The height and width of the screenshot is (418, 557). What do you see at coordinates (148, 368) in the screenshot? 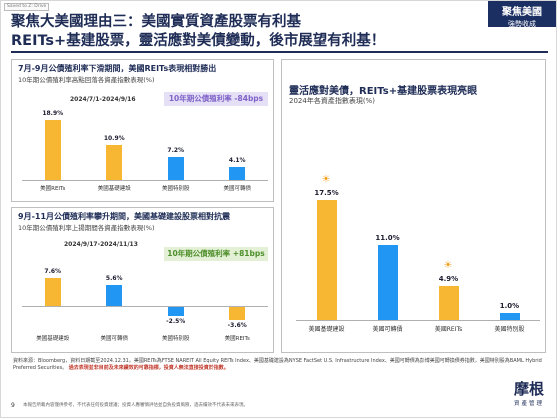
I see `source-warning: 過去表現並非目前及未來績效的可靠指標，投資人無法直接投資於指數。` at bounding box center [148, 368].